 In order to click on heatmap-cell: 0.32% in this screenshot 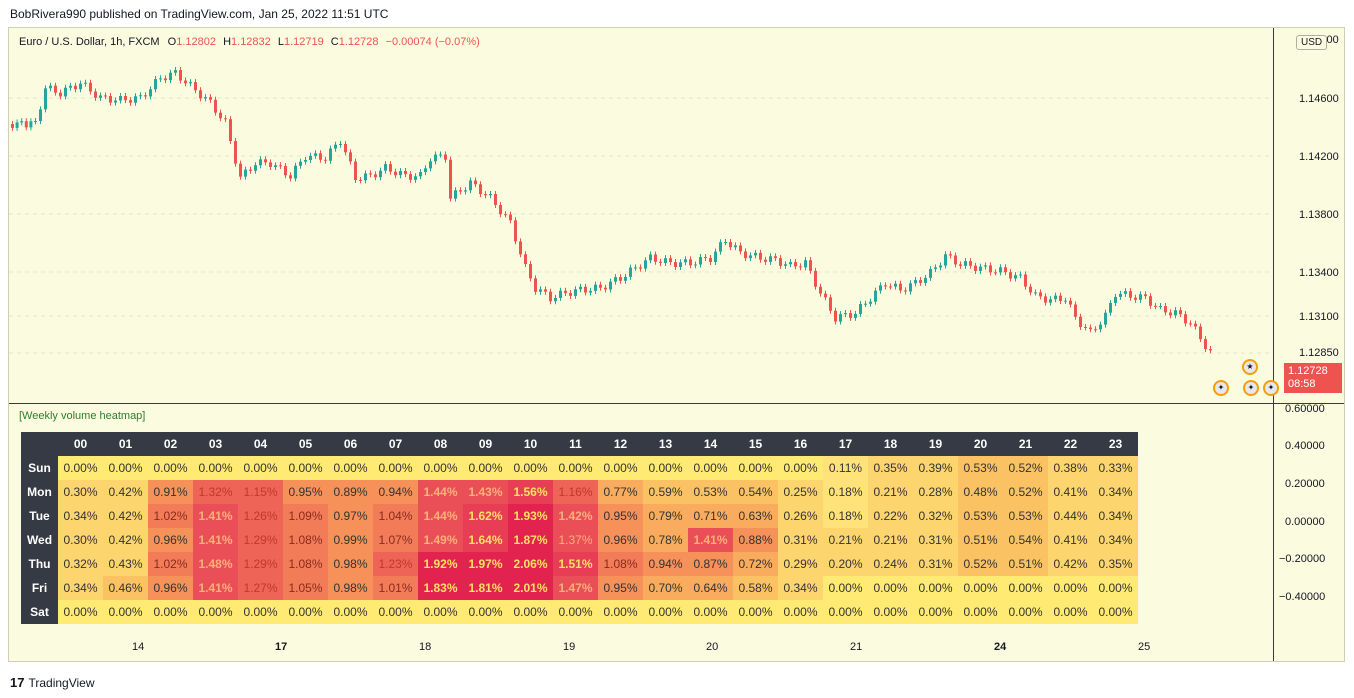, I will do `click(80, 564)`.